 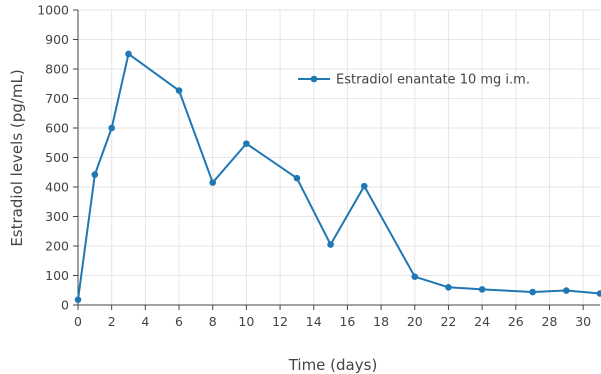 What do you see at coordinates (57, 216) in the screenshot?
I see `y-tick-label: 300` at bounding box center [57, 216].